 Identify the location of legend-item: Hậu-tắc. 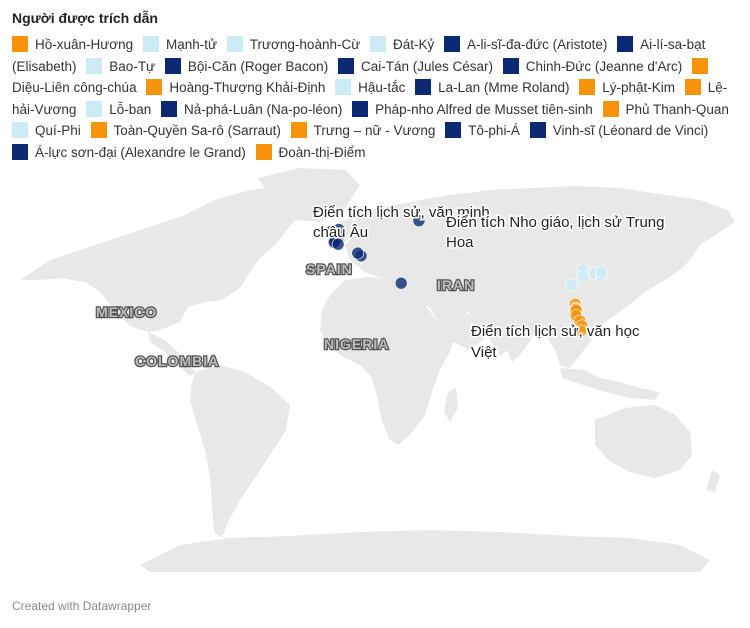
(370, 87).